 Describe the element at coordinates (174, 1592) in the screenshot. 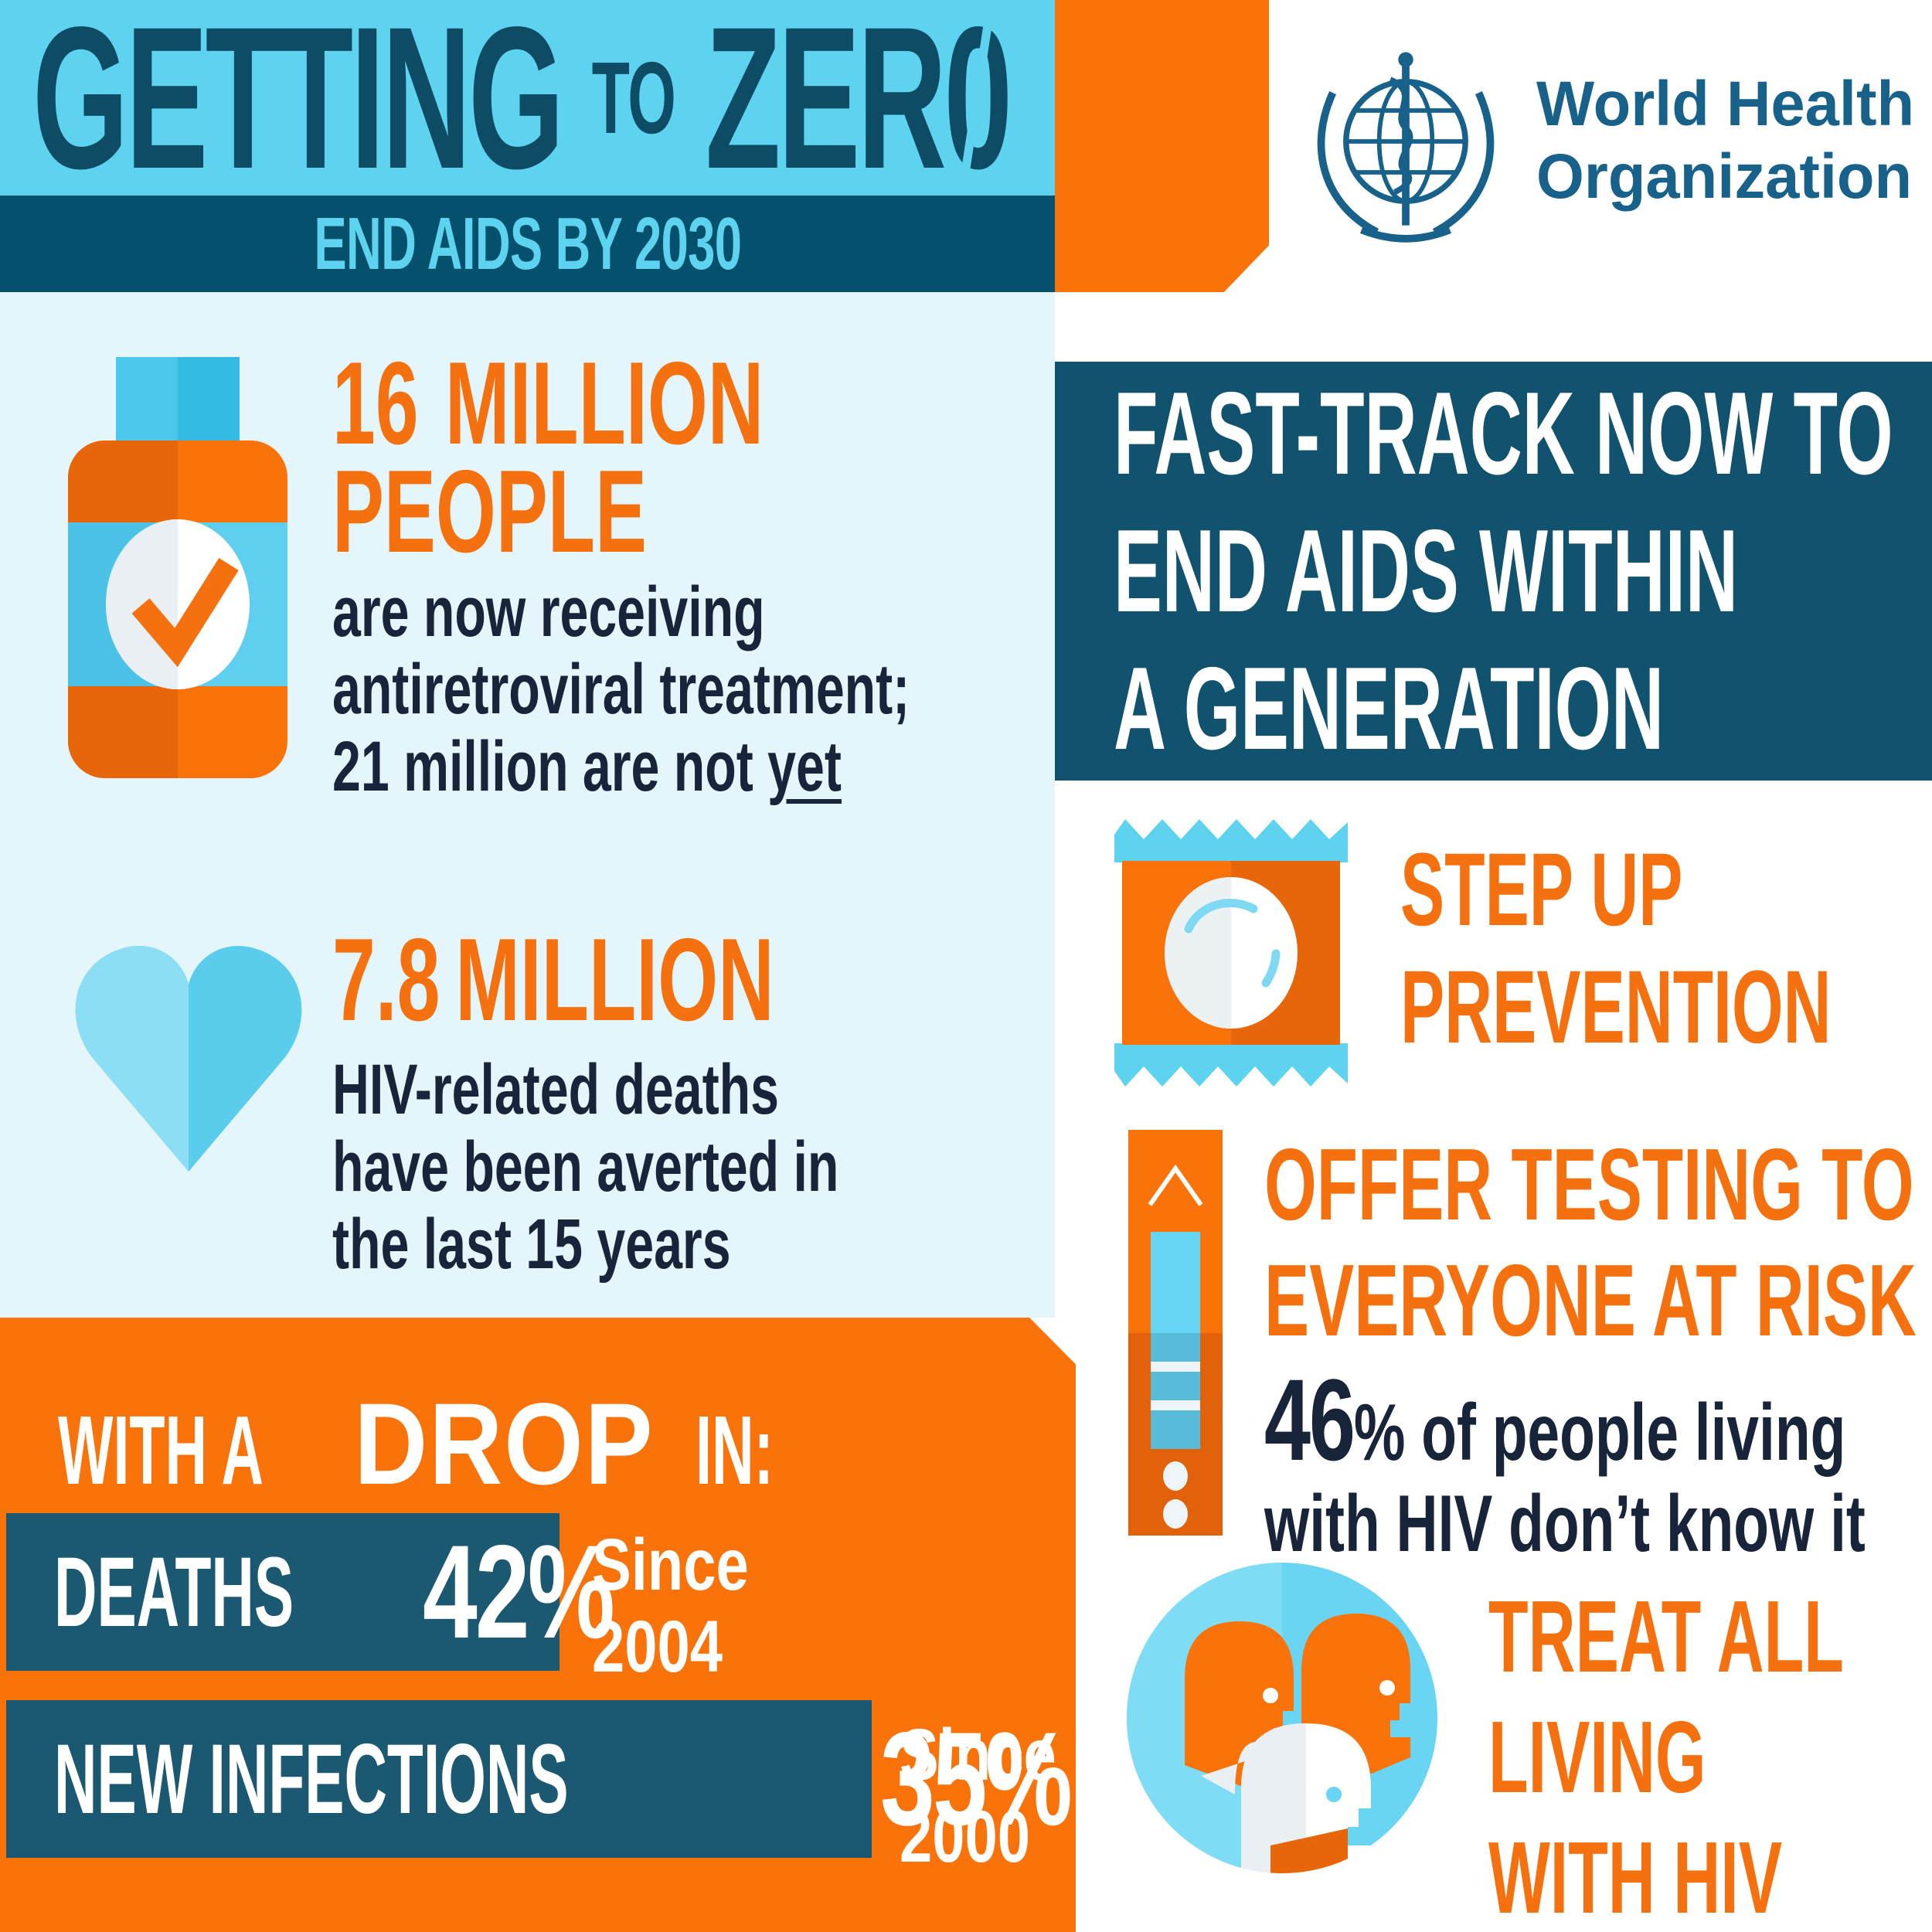

I see `deaths-label: DEATHS` at that location.